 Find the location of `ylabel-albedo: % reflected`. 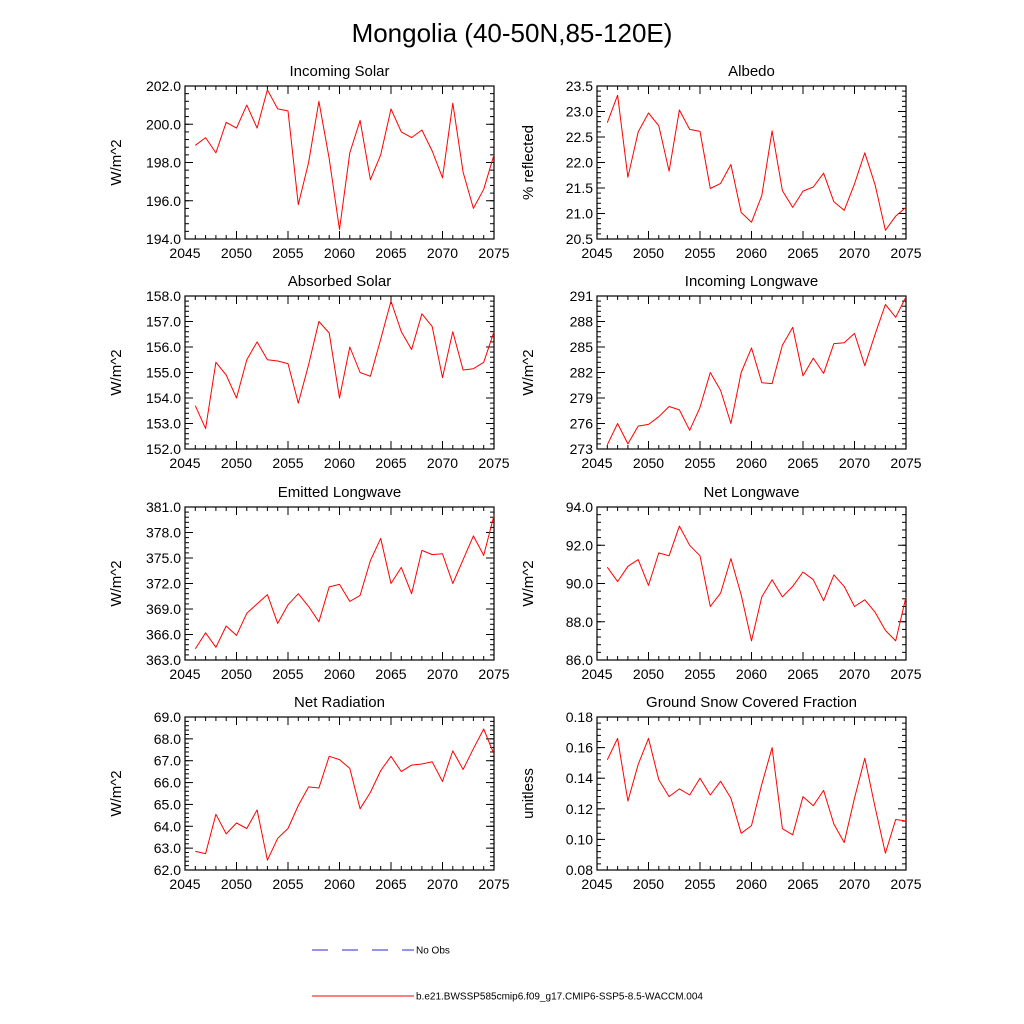

ylabel-albedo: % reflected is located at coordinates (528, 162).